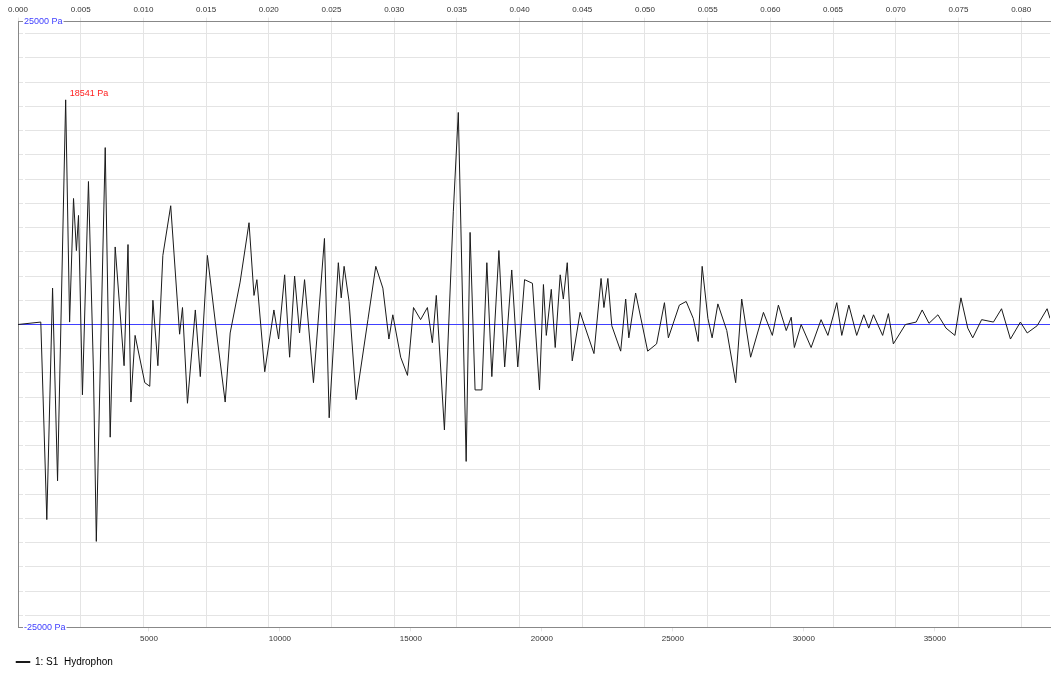  I want to click on x-tick-label: 35000, so click(935, 639).